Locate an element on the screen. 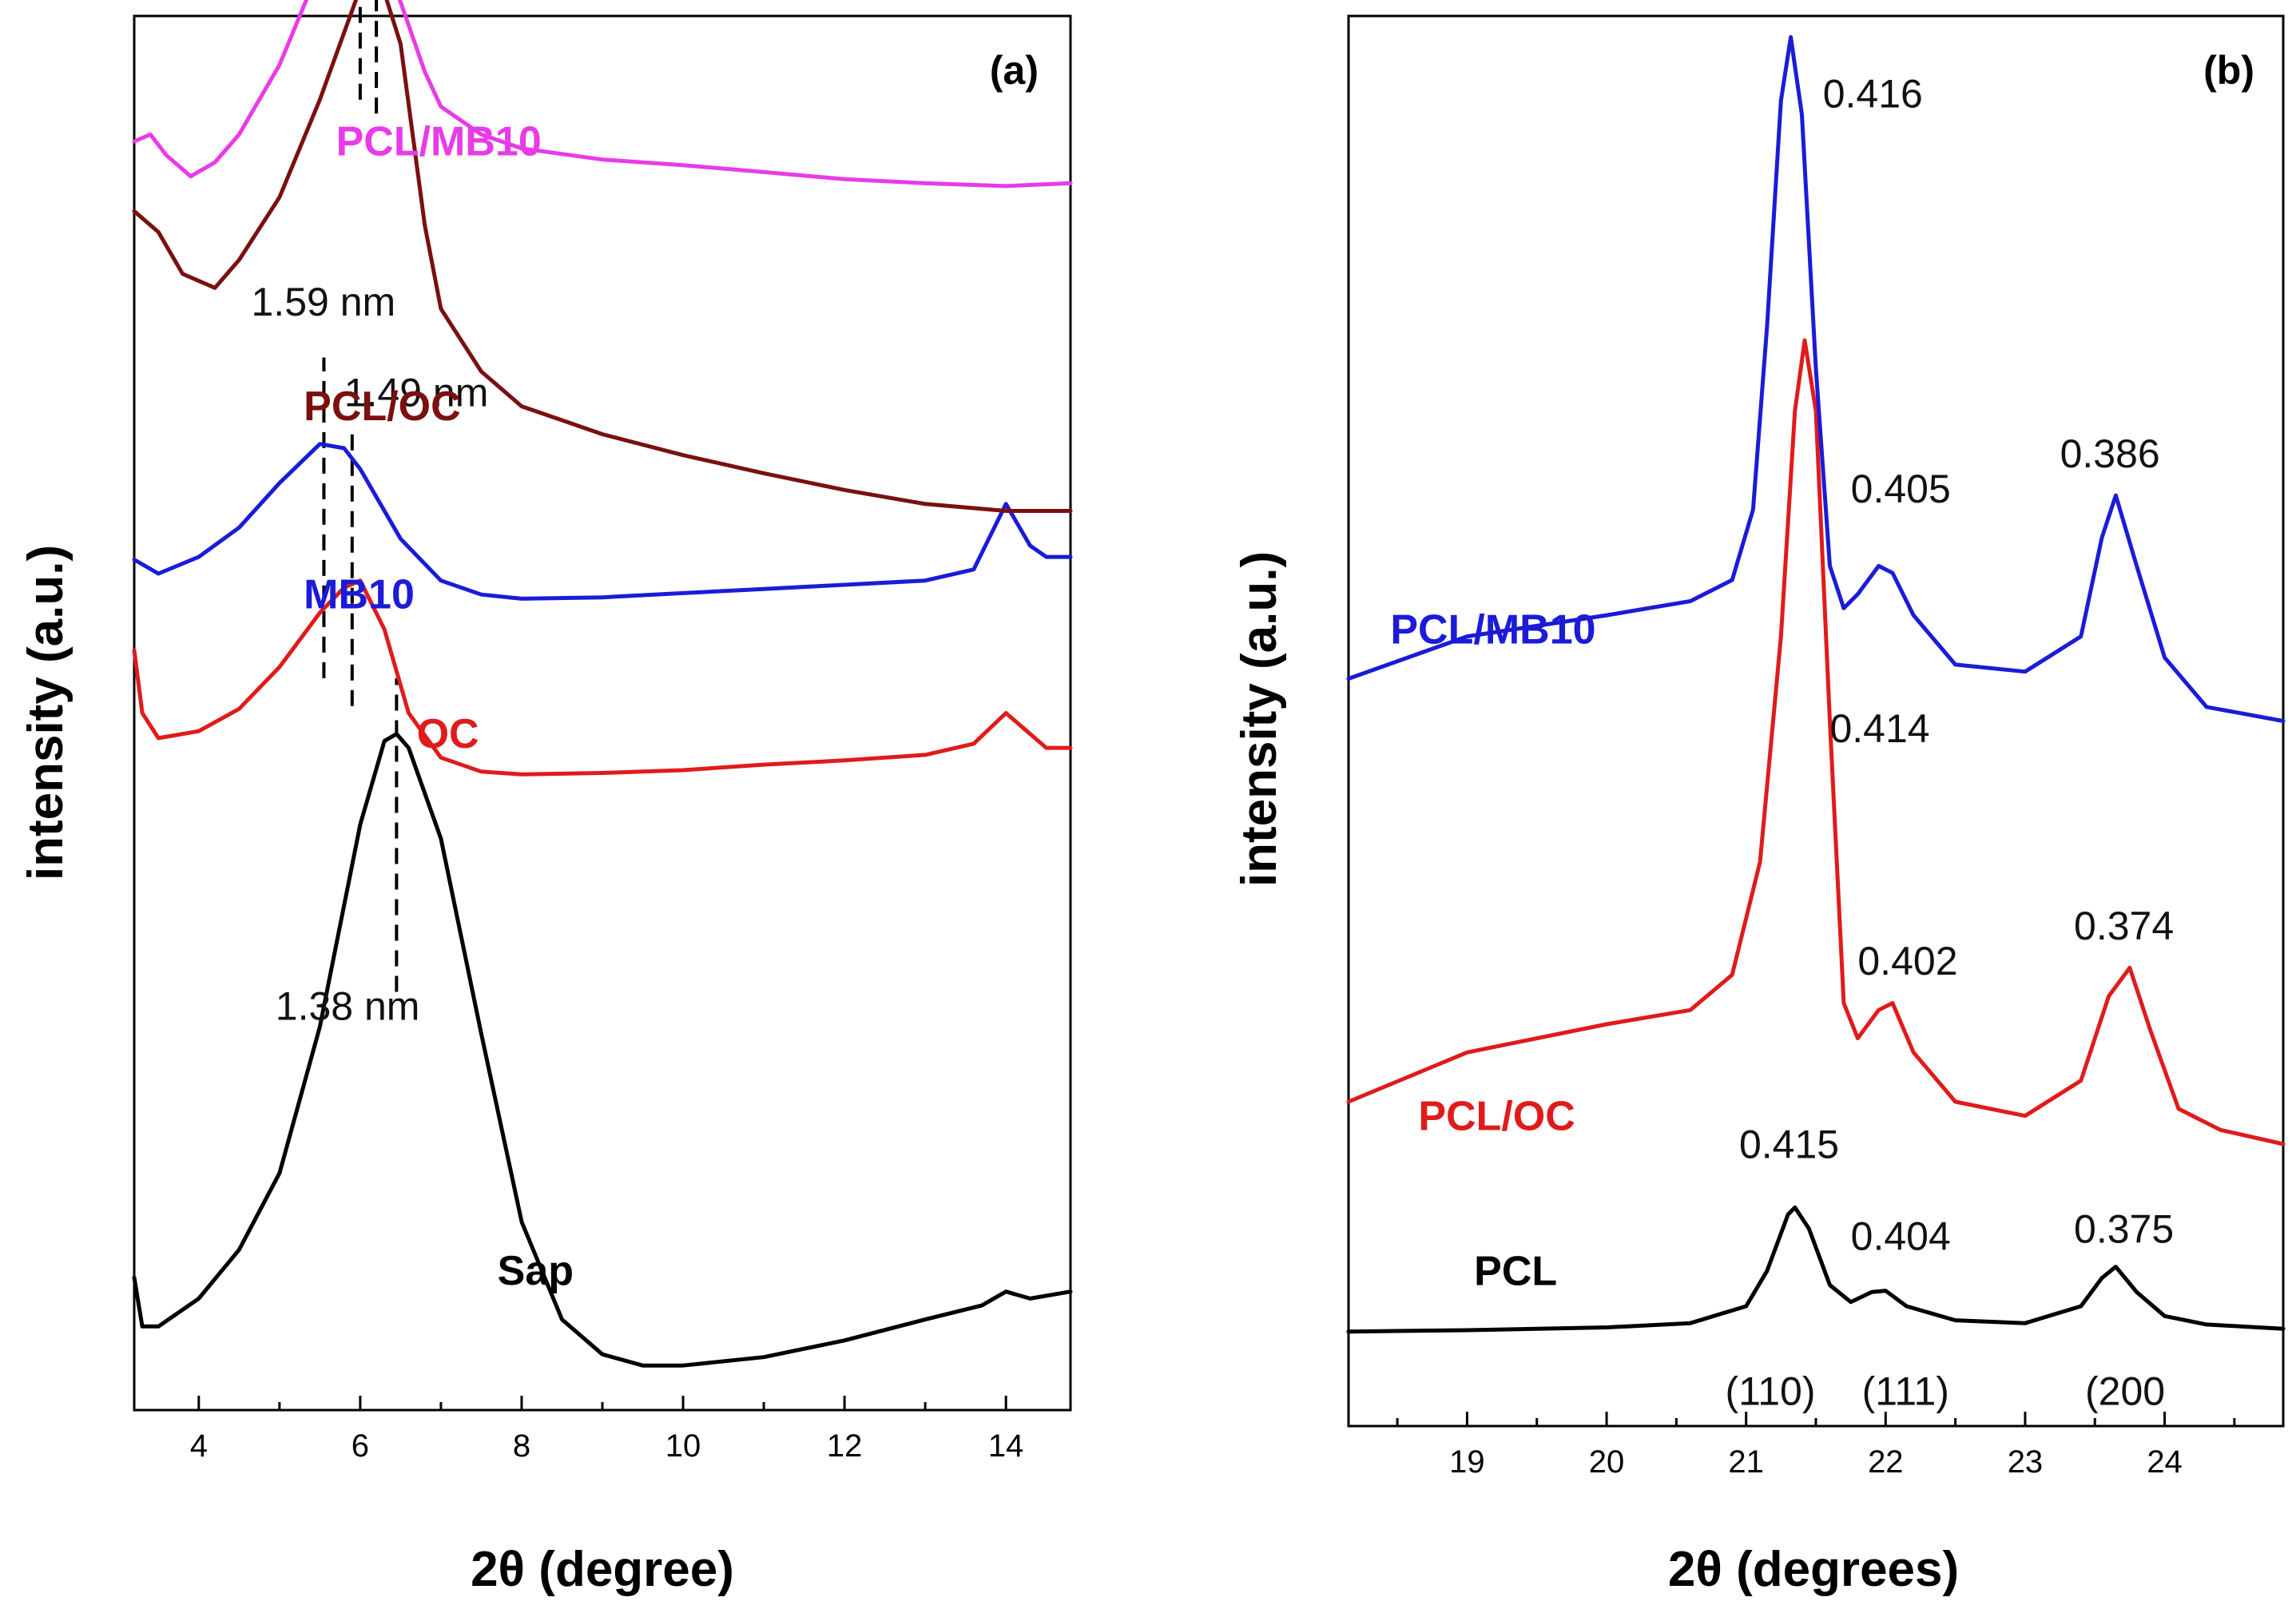  series-label-sap: Sap is located at coordinates (536, 1271).